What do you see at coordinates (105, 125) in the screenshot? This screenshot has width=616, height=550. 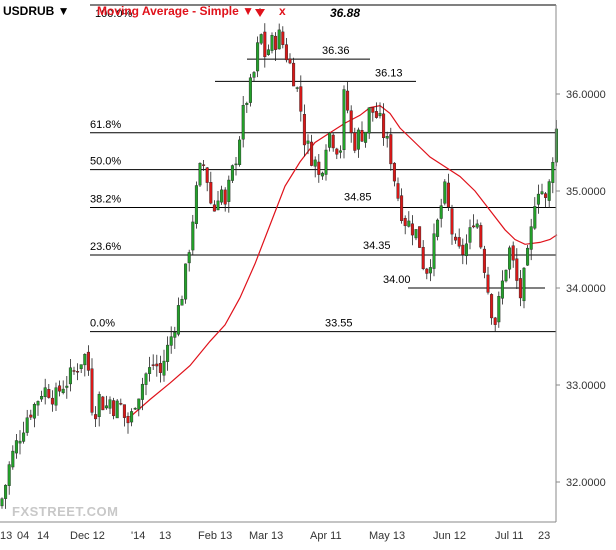 I see `fibonacci-label: 61.8%` at bounding box center [105, 125].